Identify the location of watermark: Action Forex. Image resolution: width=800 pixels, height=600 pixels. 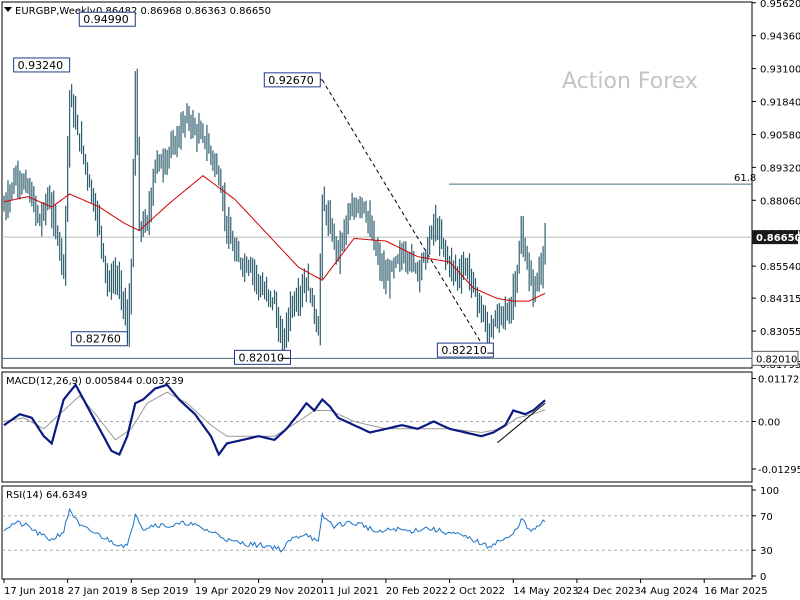
(630, 81).